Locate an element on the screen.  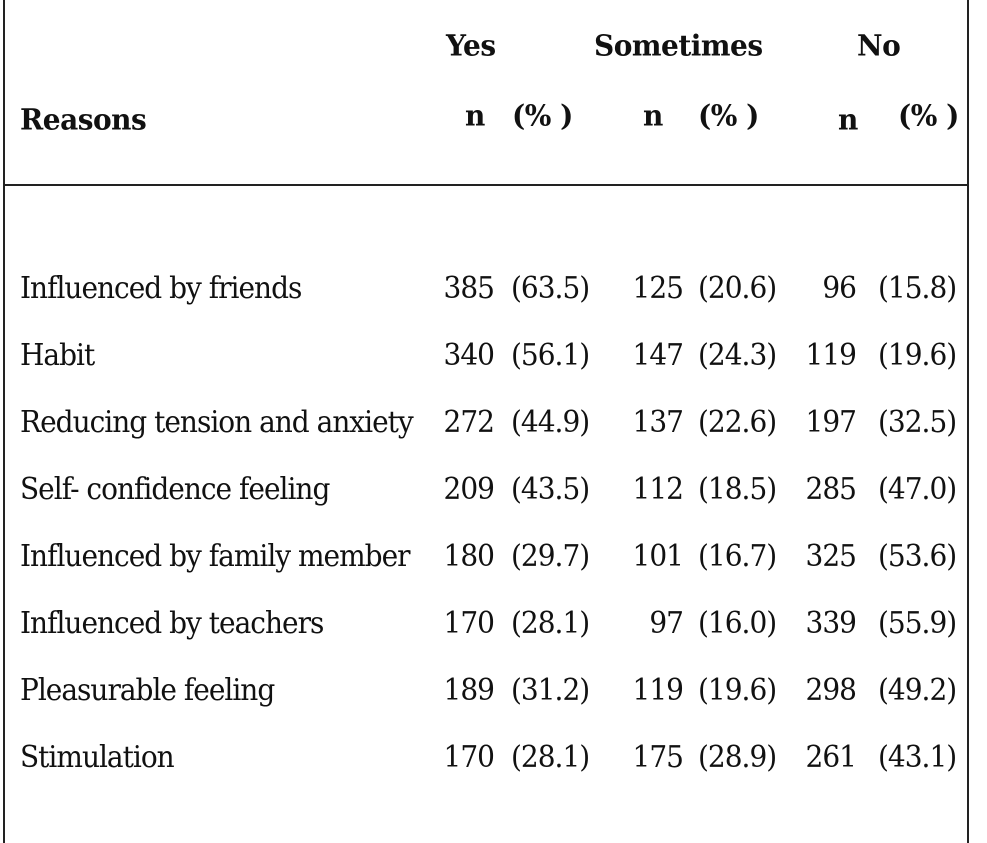
cell-no-n: 119 is located at coordinates (831, 355).